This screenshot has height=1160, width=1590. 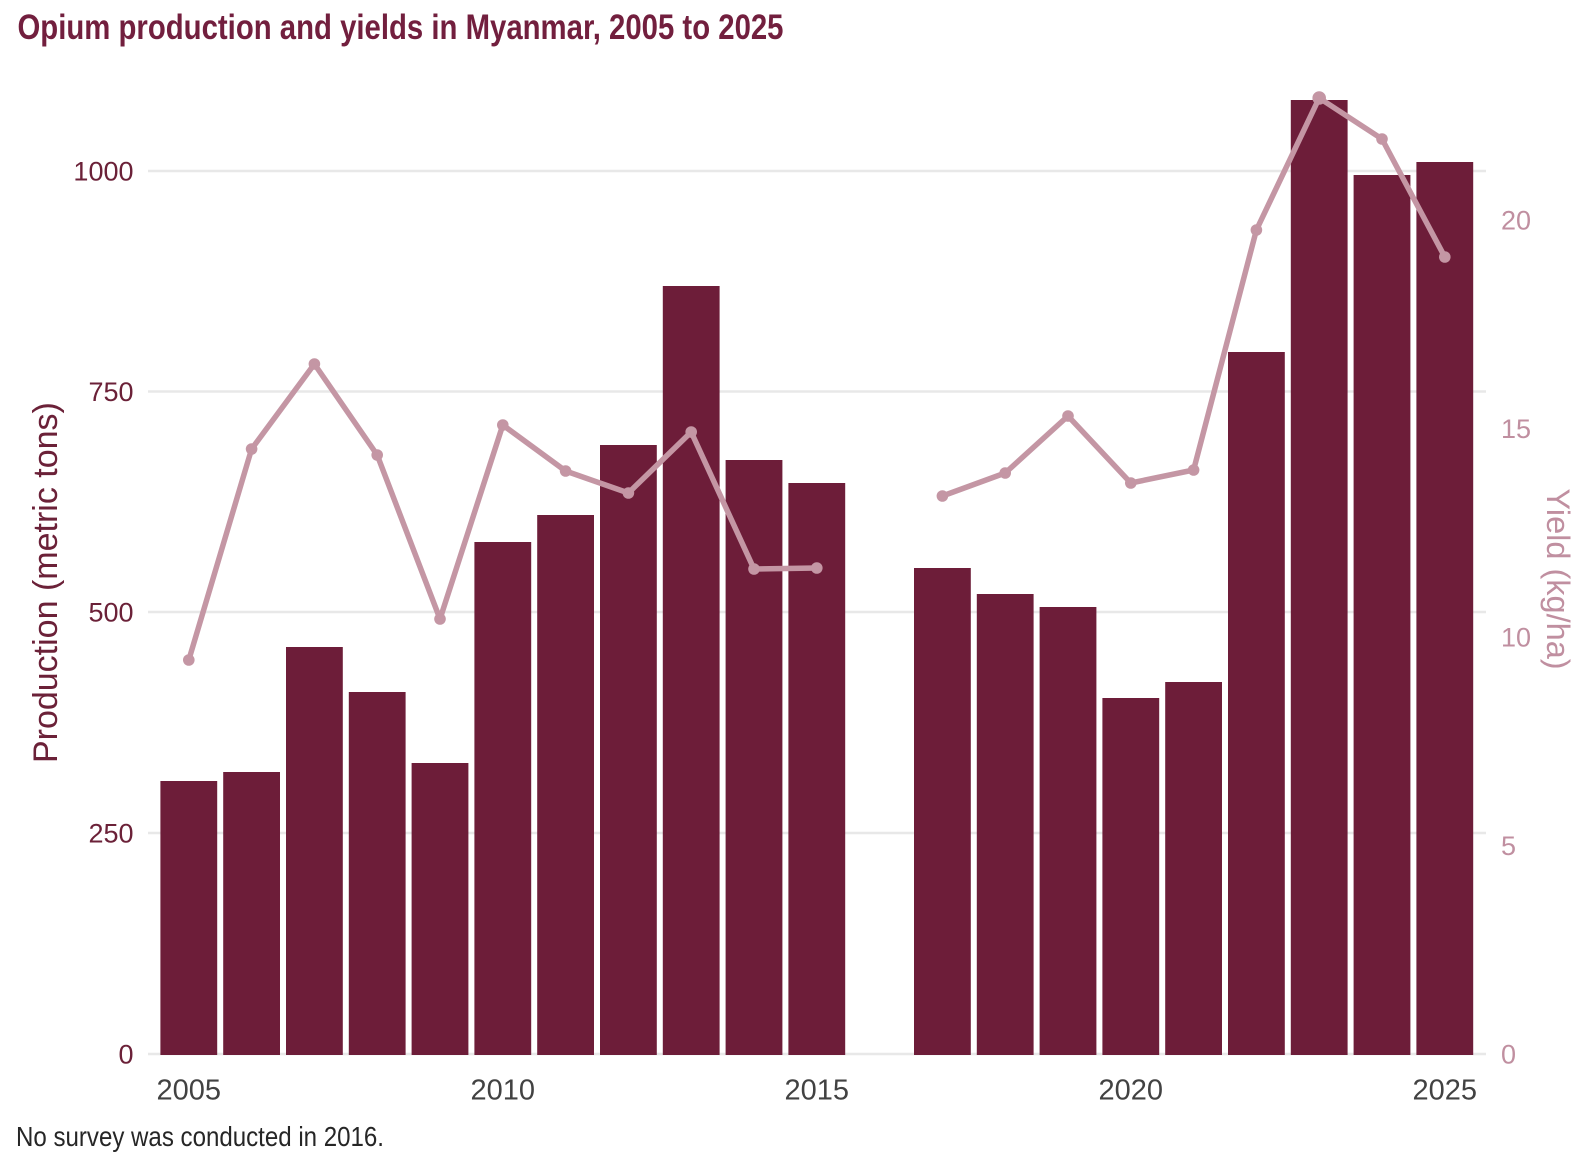 I want to click on svg-text: 750, so click(x=110, y=392).